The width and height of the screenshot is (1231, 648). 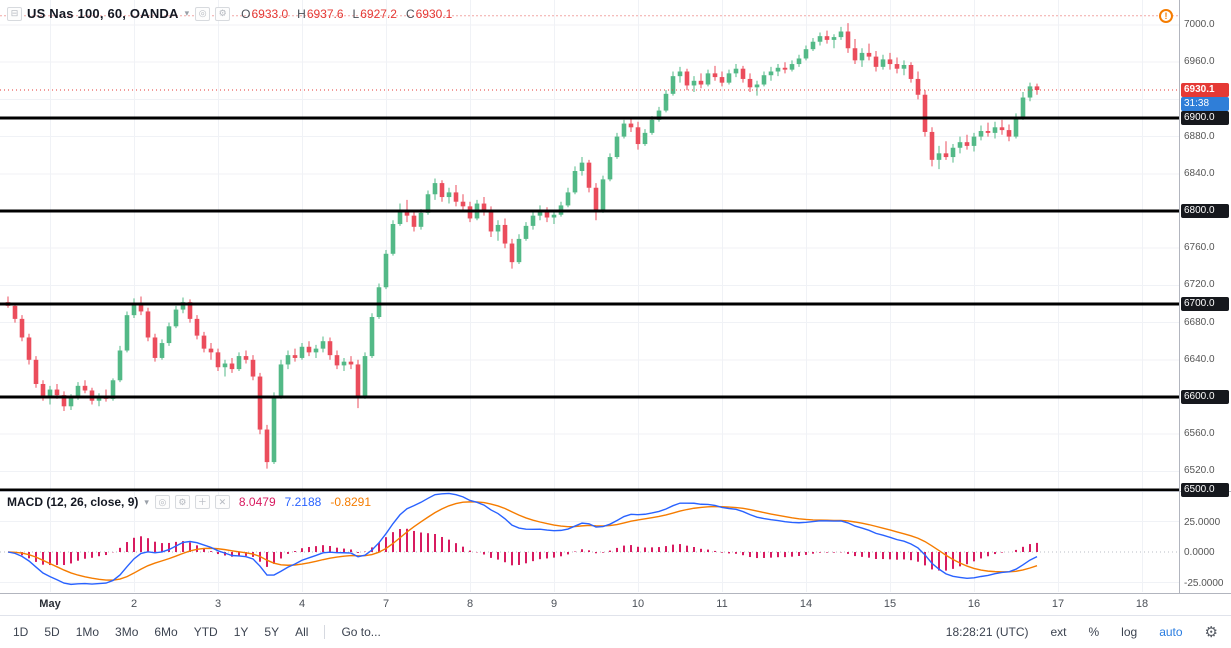 I want to click on close-label: C, so click(x=410, y=13).